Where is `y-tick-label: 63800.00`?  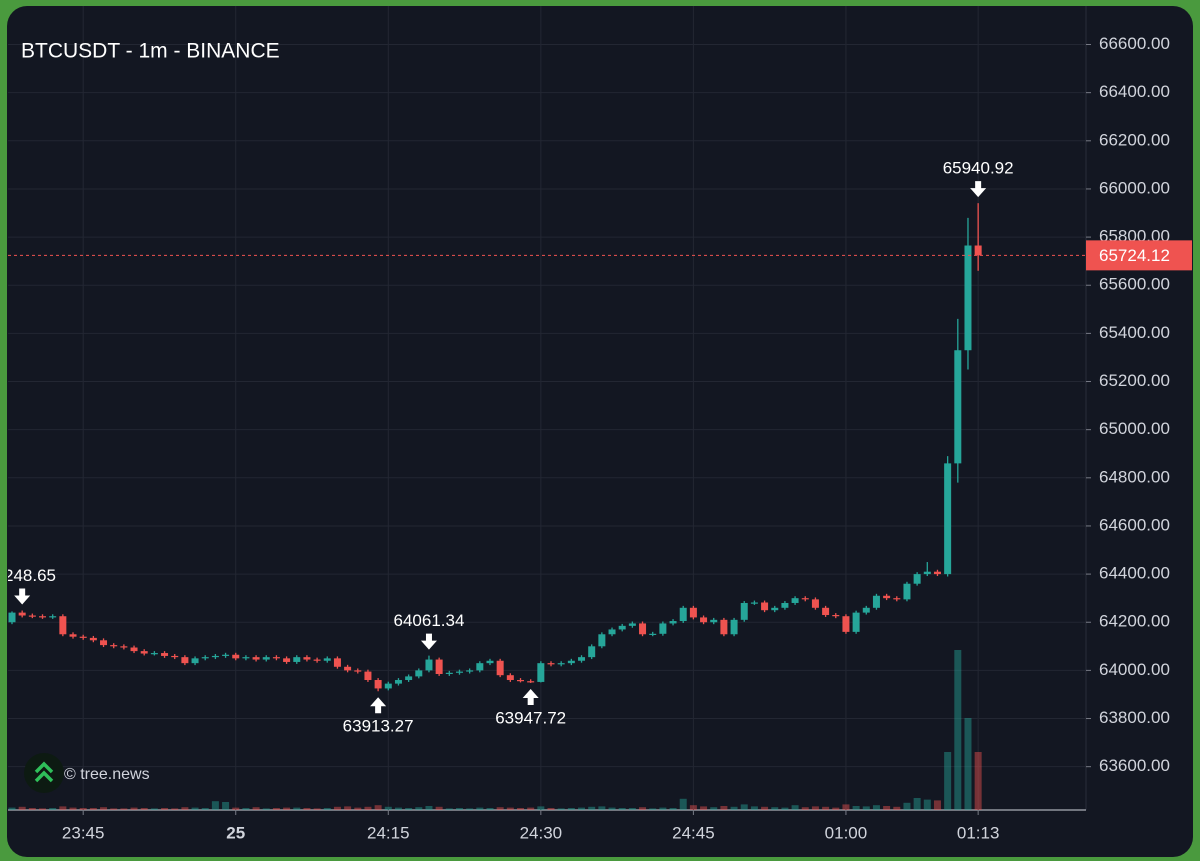 y-tick-label: 63800.00 is located at coordinates (1134, 717).